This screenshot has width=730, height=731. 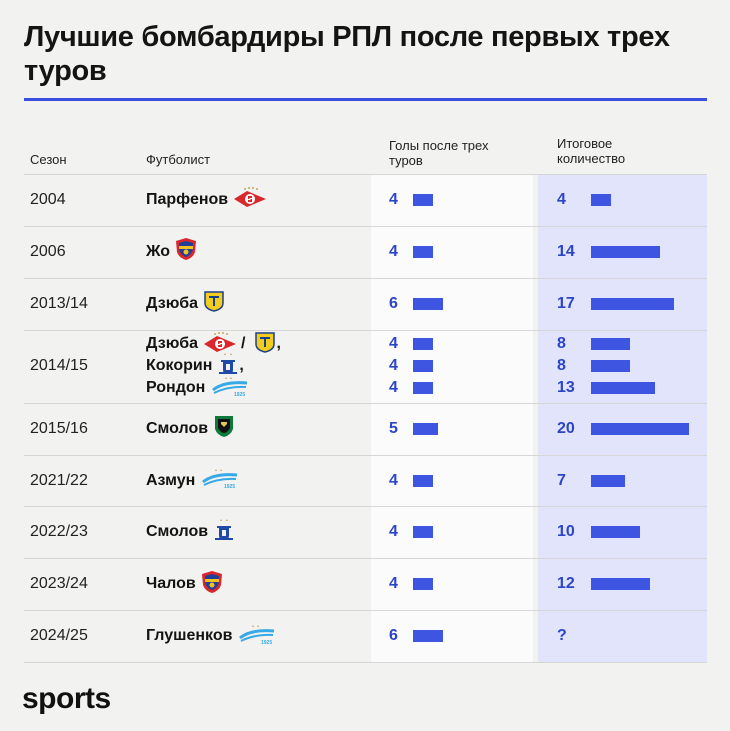 What do you see at coordinates (452, 418) in the screenshot?
I see `goals-column-background` at bounding box center [452, 418].